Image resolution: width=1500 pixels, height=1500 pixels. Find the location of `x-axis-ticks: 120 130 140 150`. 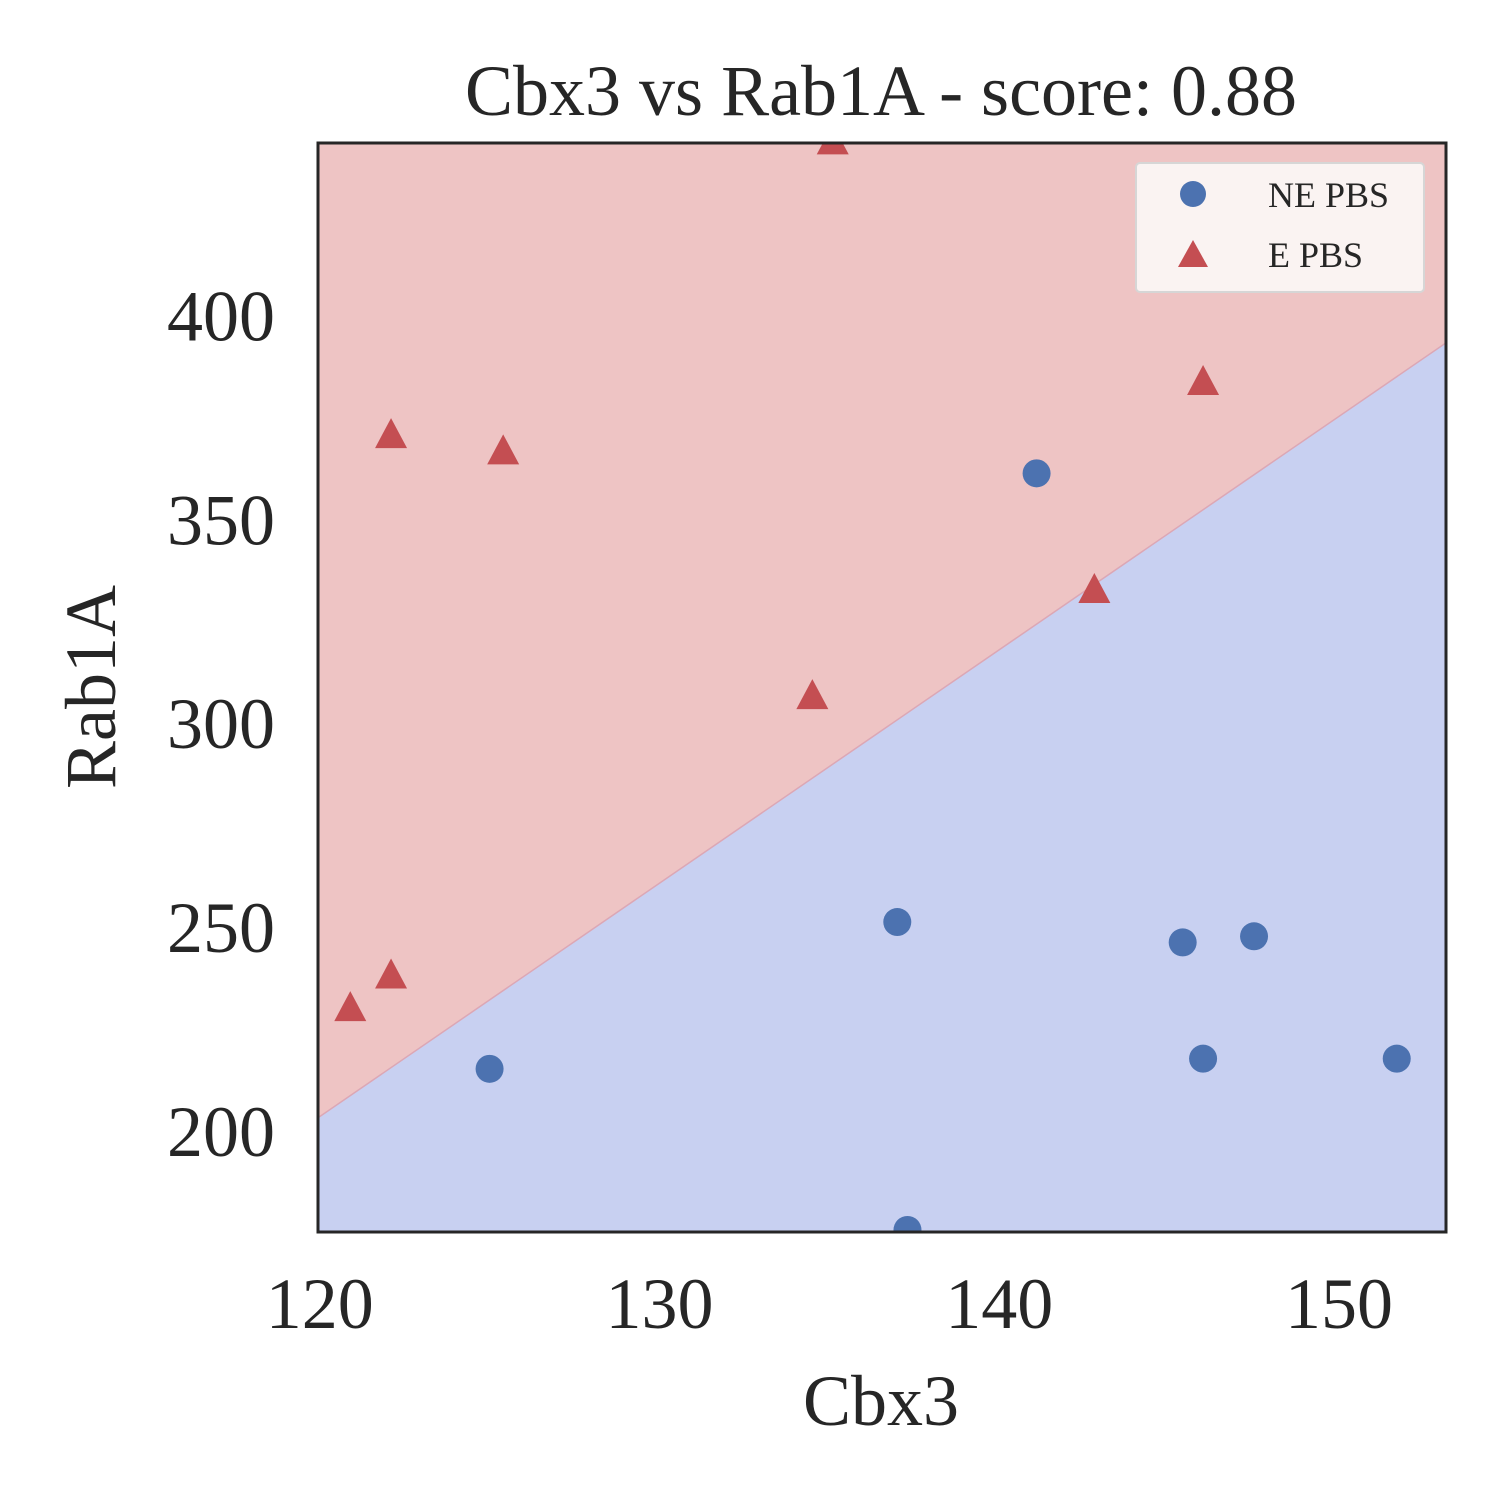

x-axis-ticks: 120 130 140 150 is located at coordinates (829, 1304).